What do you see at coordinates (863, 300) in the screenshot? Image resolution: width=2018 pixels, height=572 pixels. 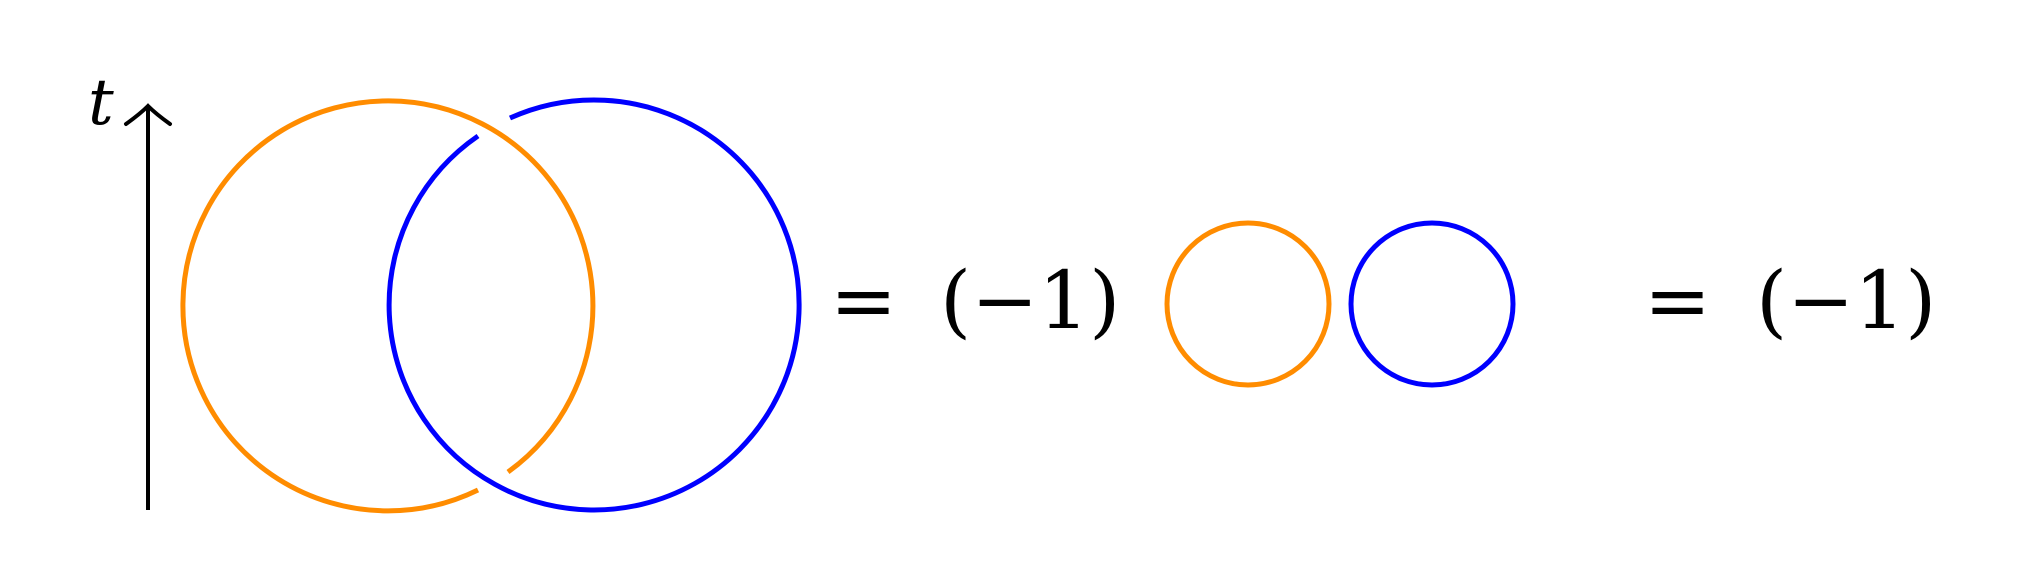 I see `equals-sign-first: =` at bounding box center [863, 300].